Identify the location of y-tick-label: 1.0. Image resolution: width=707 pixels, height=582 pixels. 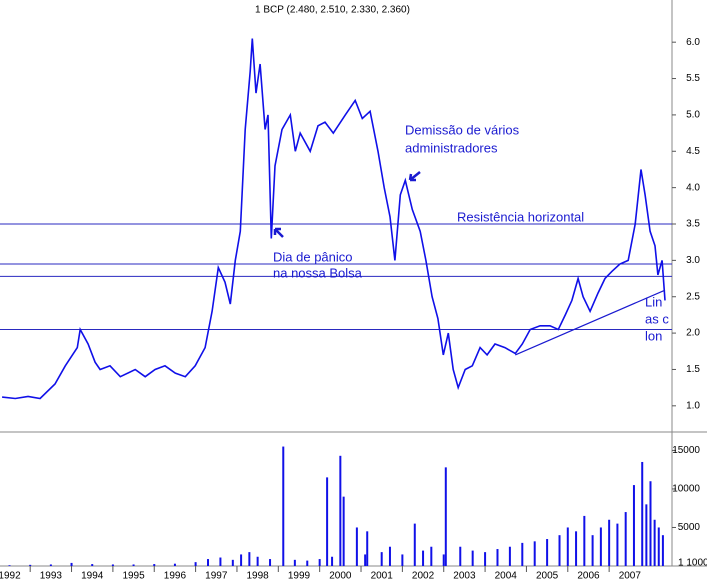
(693, 405).